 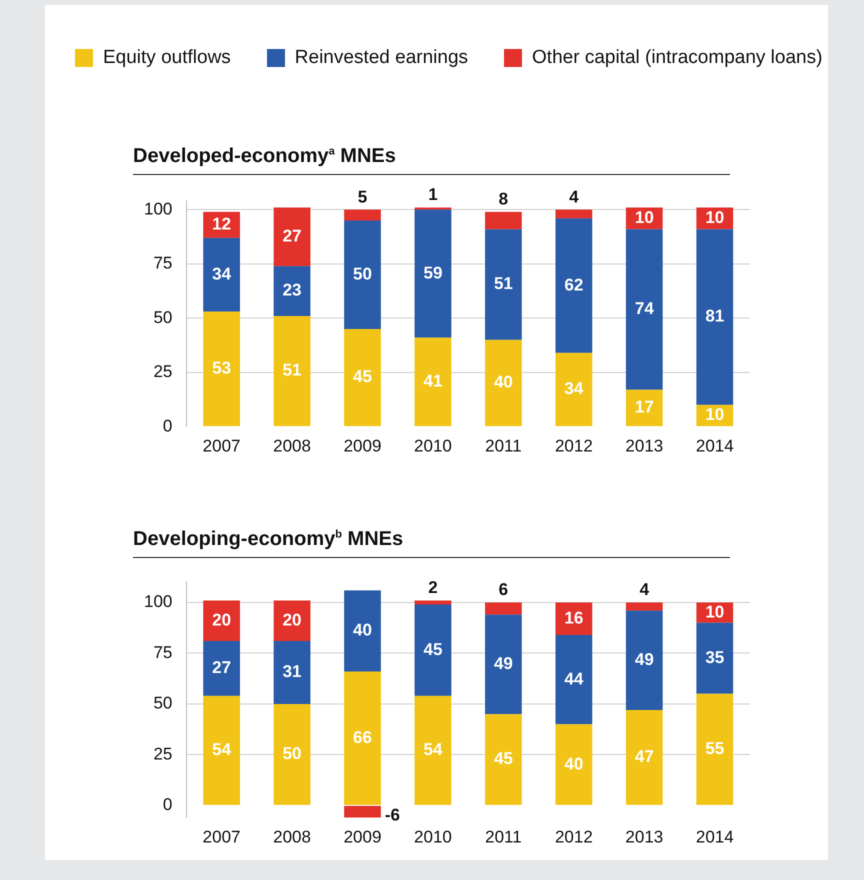 I want to click on data-label: 1, so click(x=433, y=194).